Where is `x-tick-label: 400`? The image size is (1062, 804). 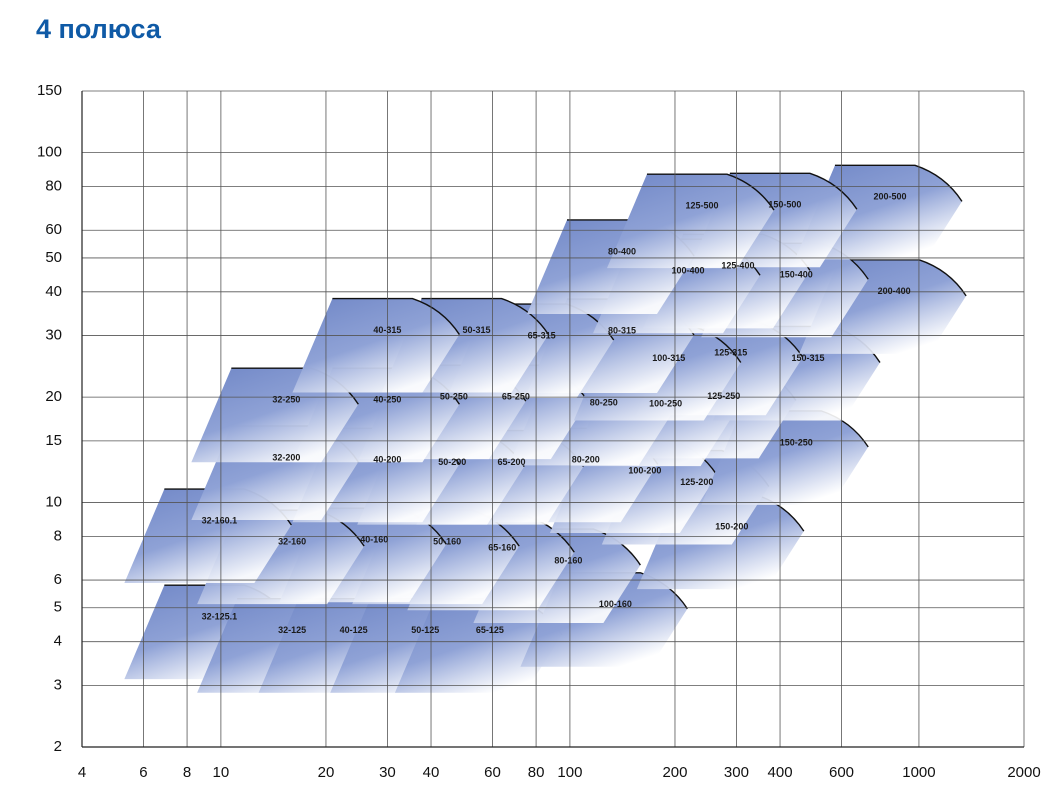
x-tick-label: 400 is located at coordinates (780, 772).